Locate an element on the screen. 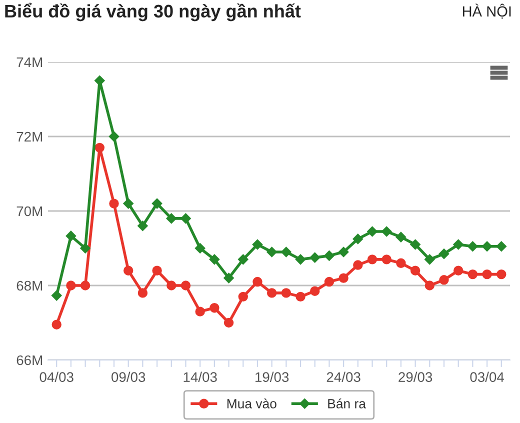  legend-label: Bán ra is located at coordinates (347, 403).